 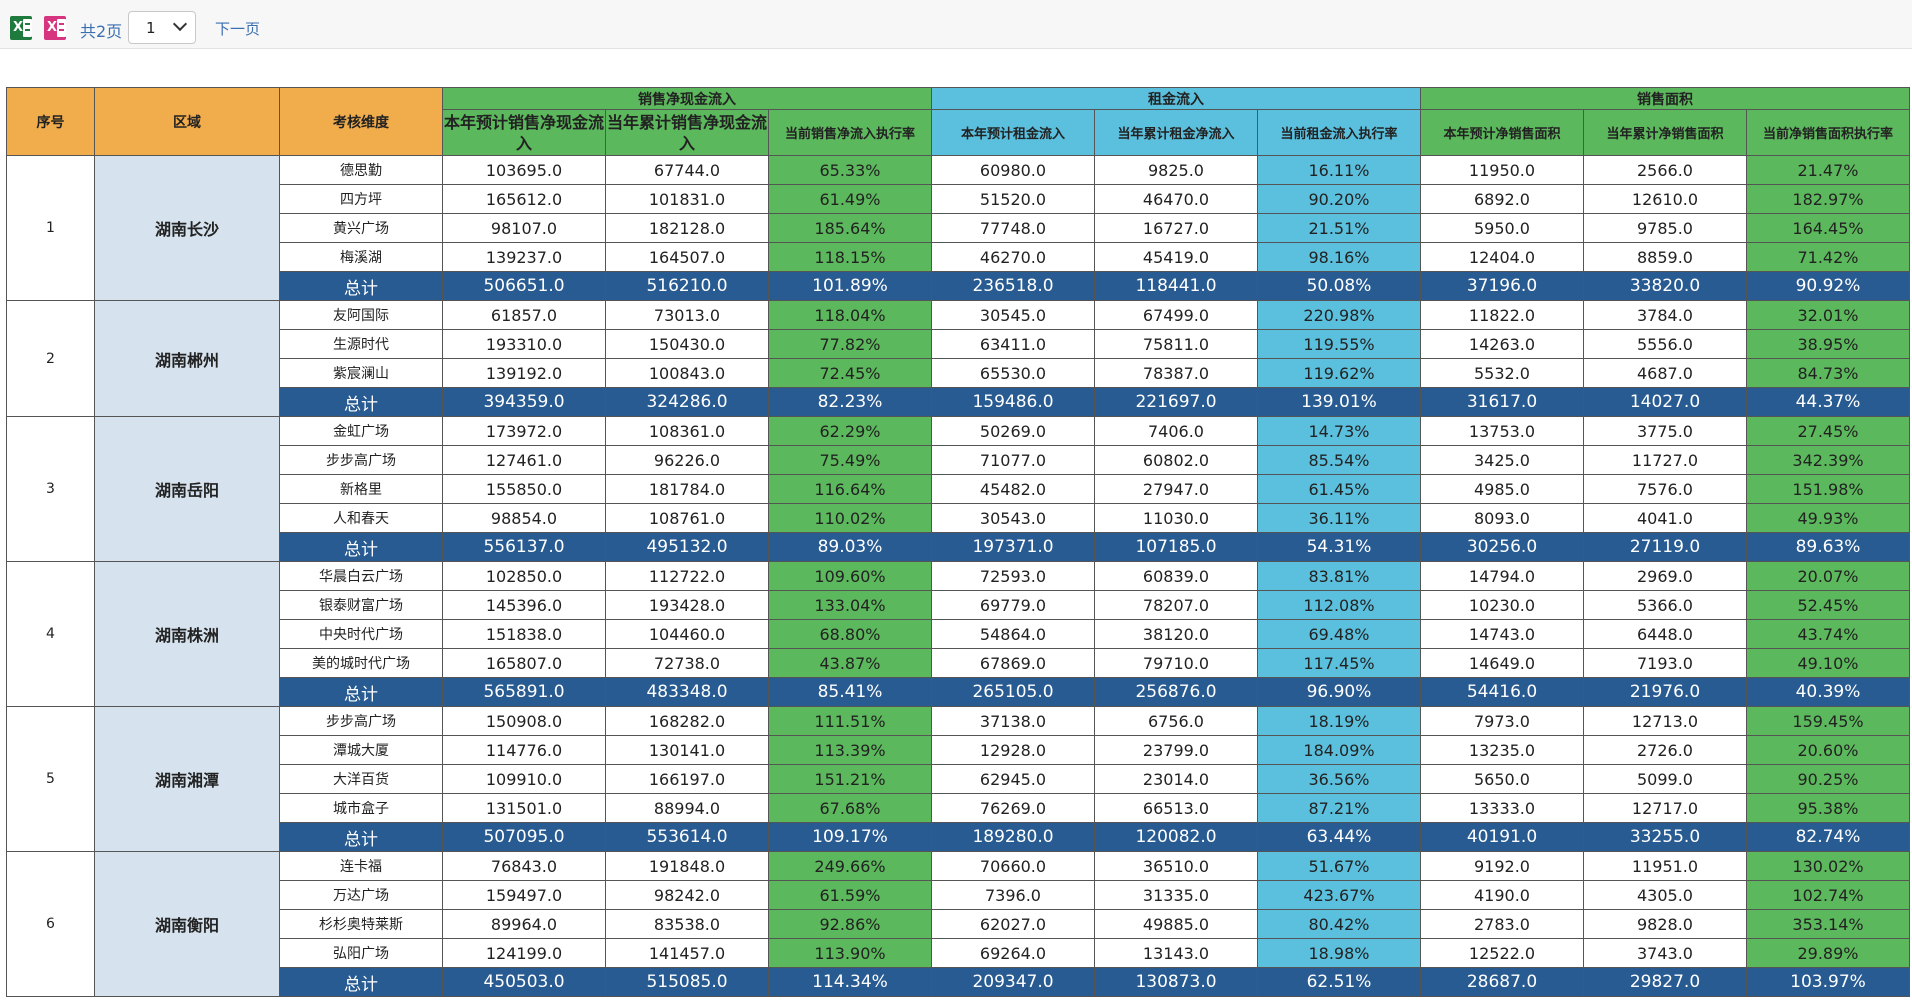 I want to click on row-seq: 6, so click(x=50, y=924).